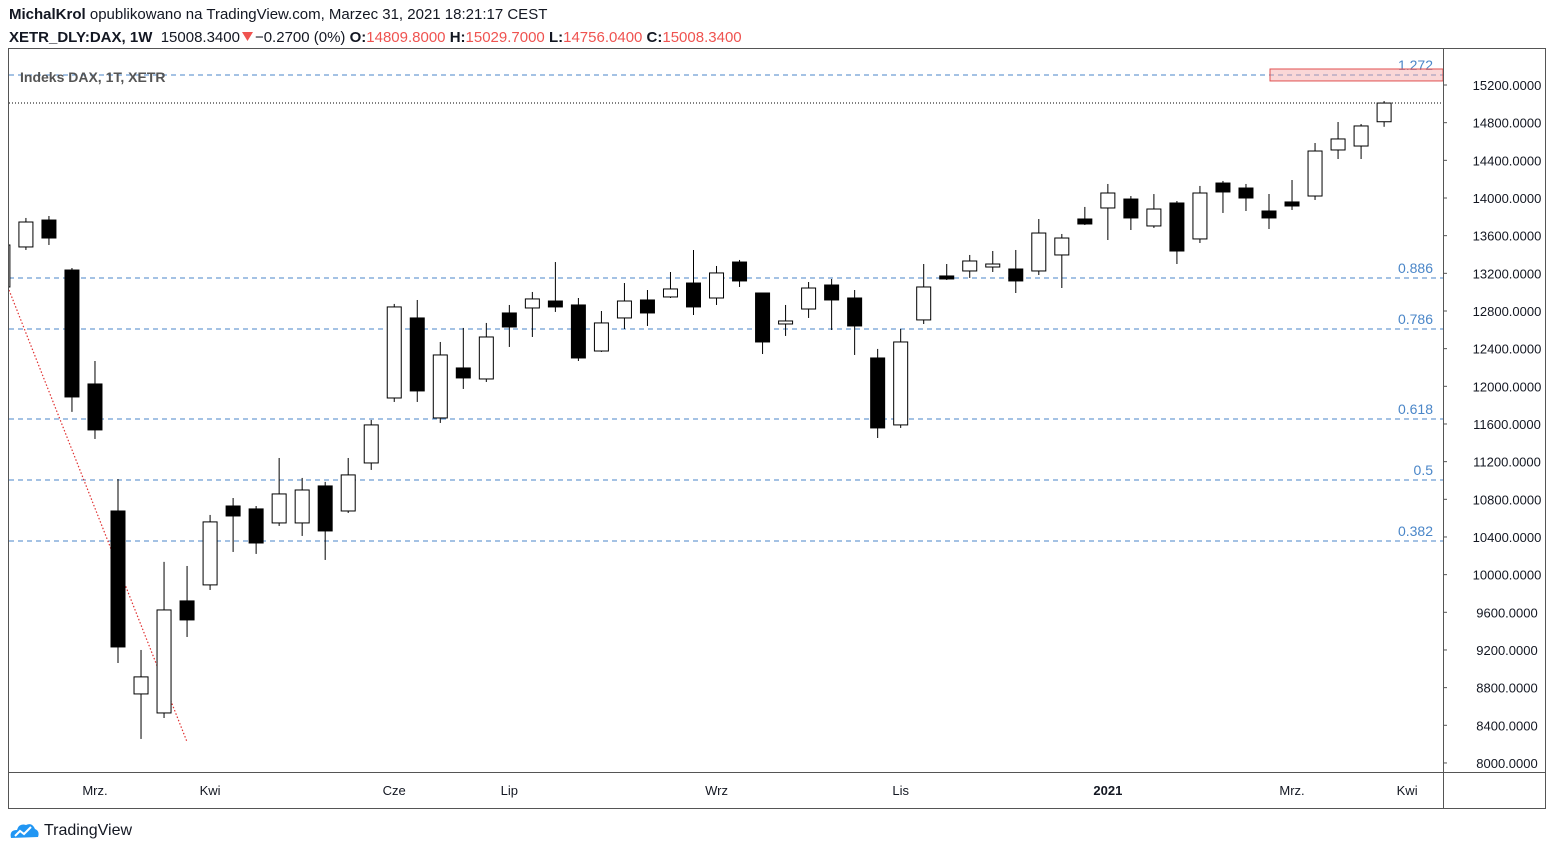 The image size is (1553, 855). What do you see at coordinates (1506, 763) in the screenshot?
I see `y-tick-label: 8000.0000` at bounding box center [1506, 763].